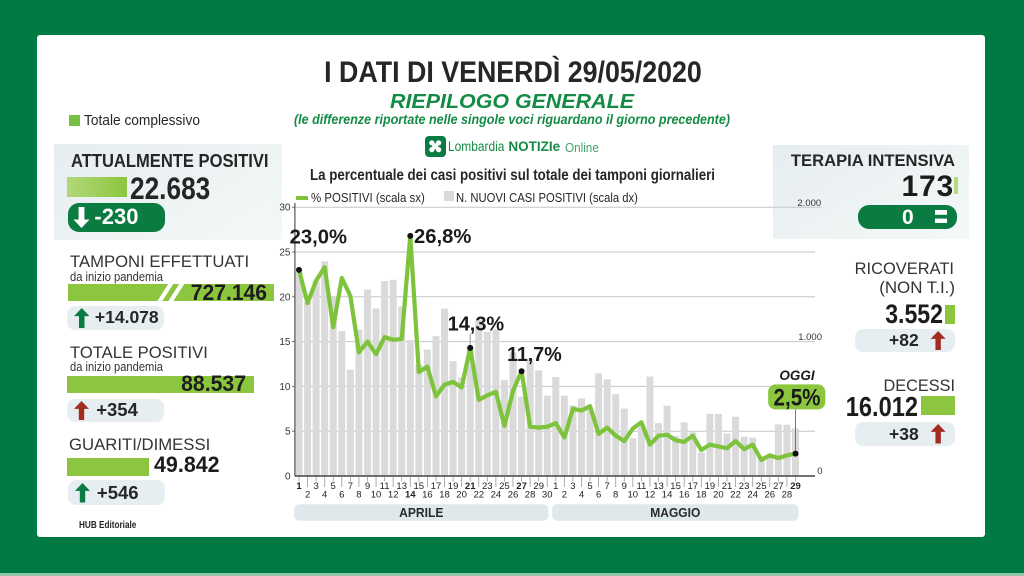 The image size is (1024, 576). Describe the element at coordinates (675, 512) in the screenshot. I see `svg-text: MAGGIO` at that location.